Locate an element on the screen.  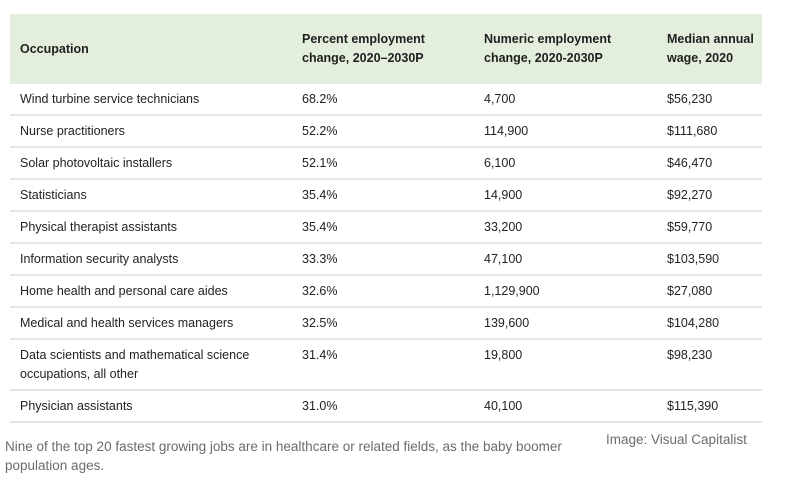
cell-numeric-change: 114,900 is located at coordinates (506, 131).